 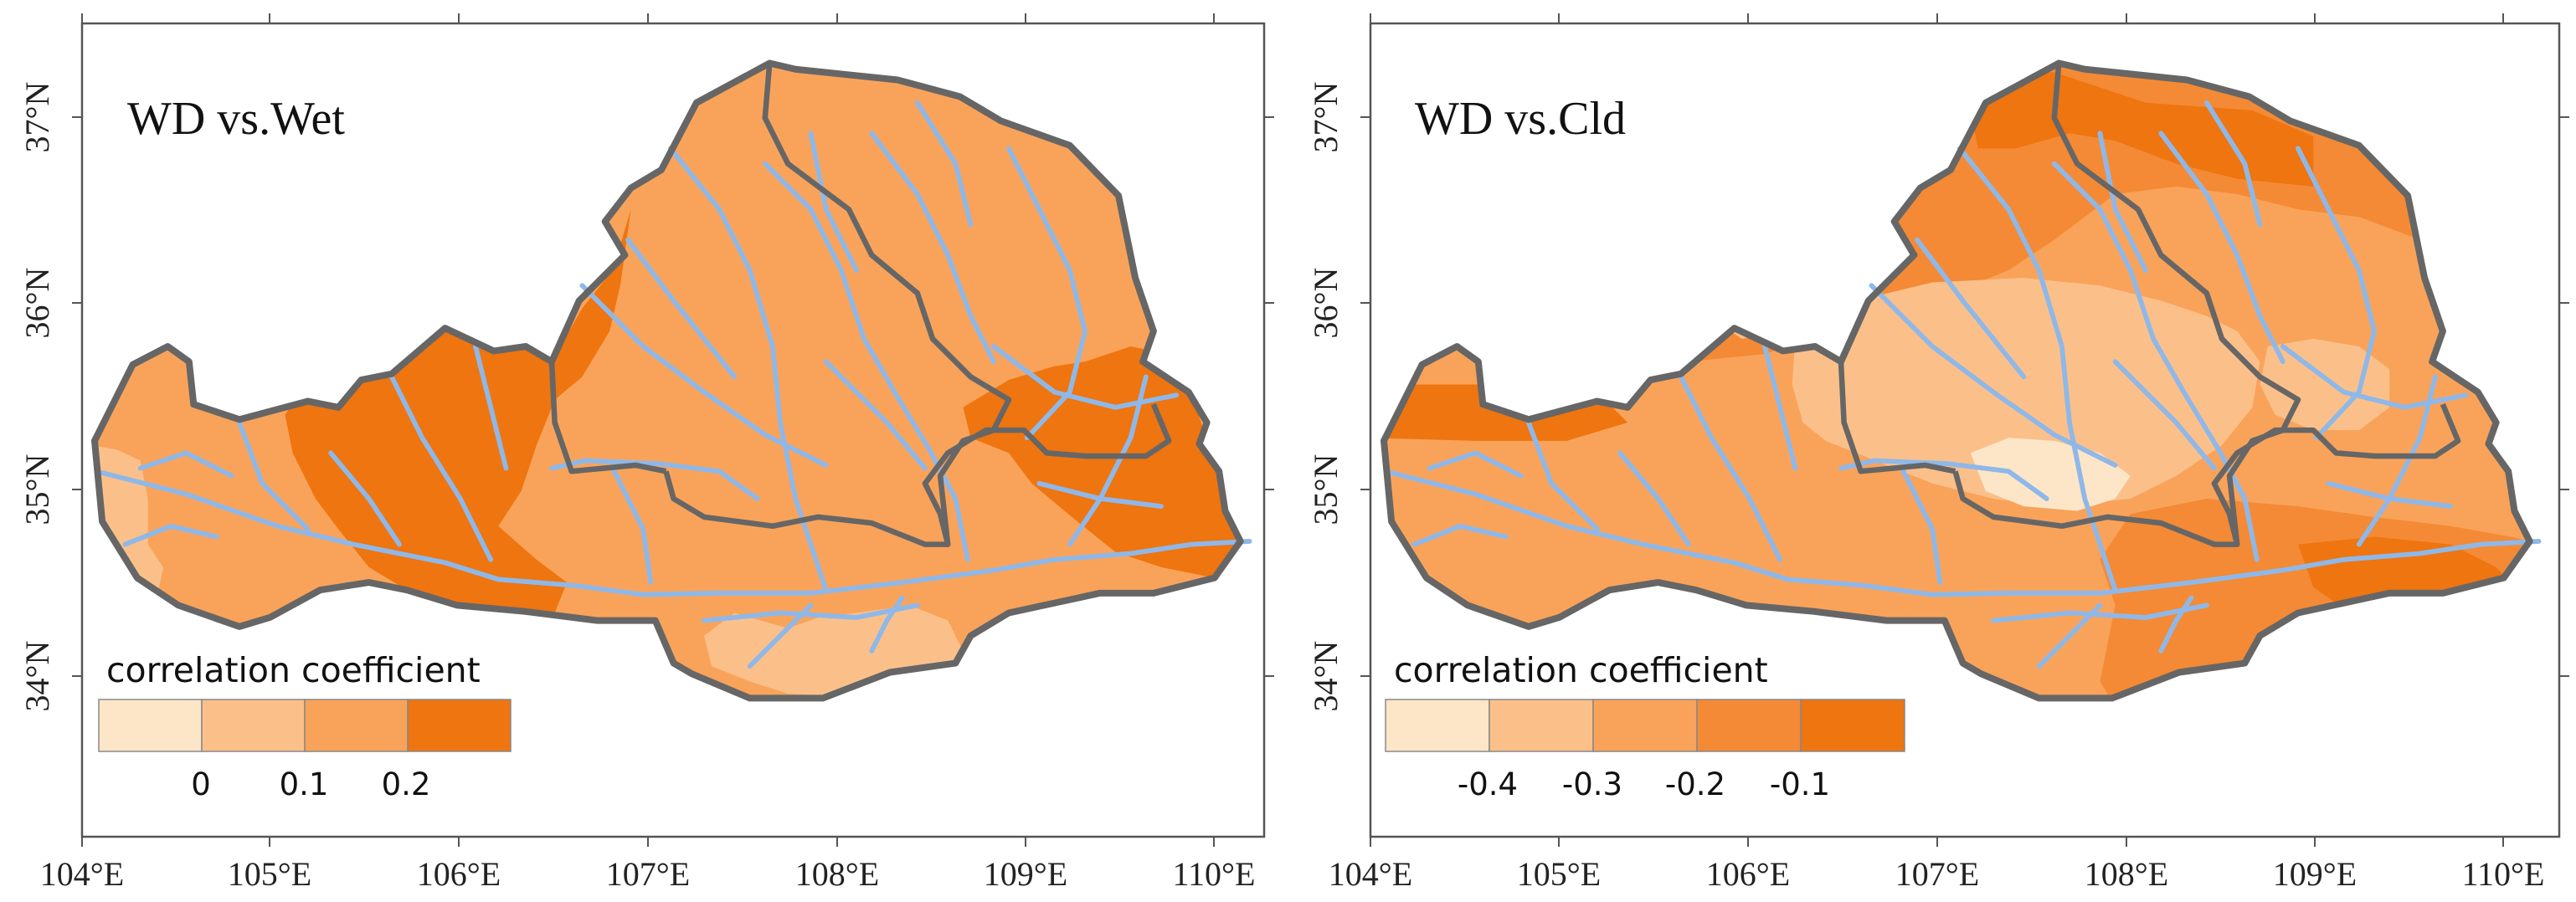 I want to click on zone-low-central, so click(x=2026, y=392).